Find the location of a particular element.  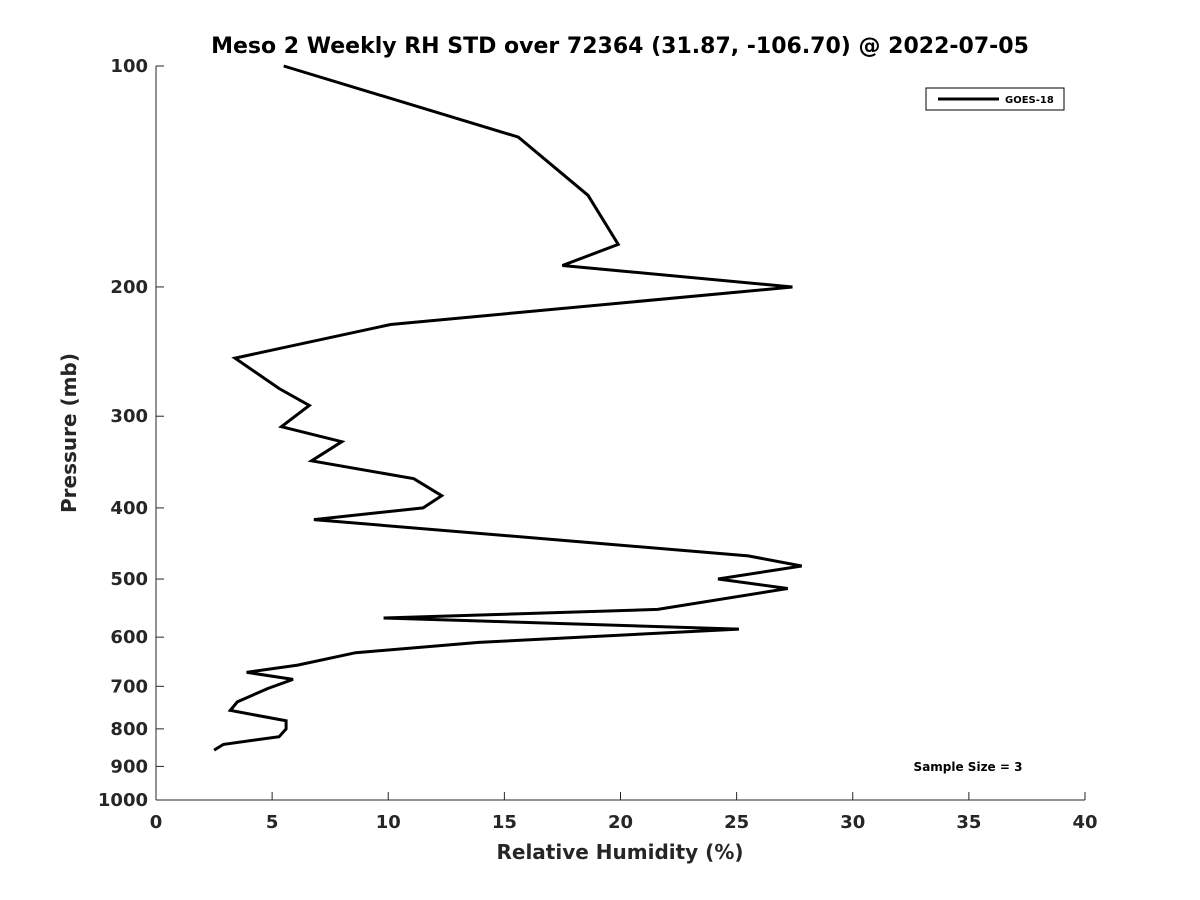

x-tick-label: 15 is located at coordinates (504, 822).